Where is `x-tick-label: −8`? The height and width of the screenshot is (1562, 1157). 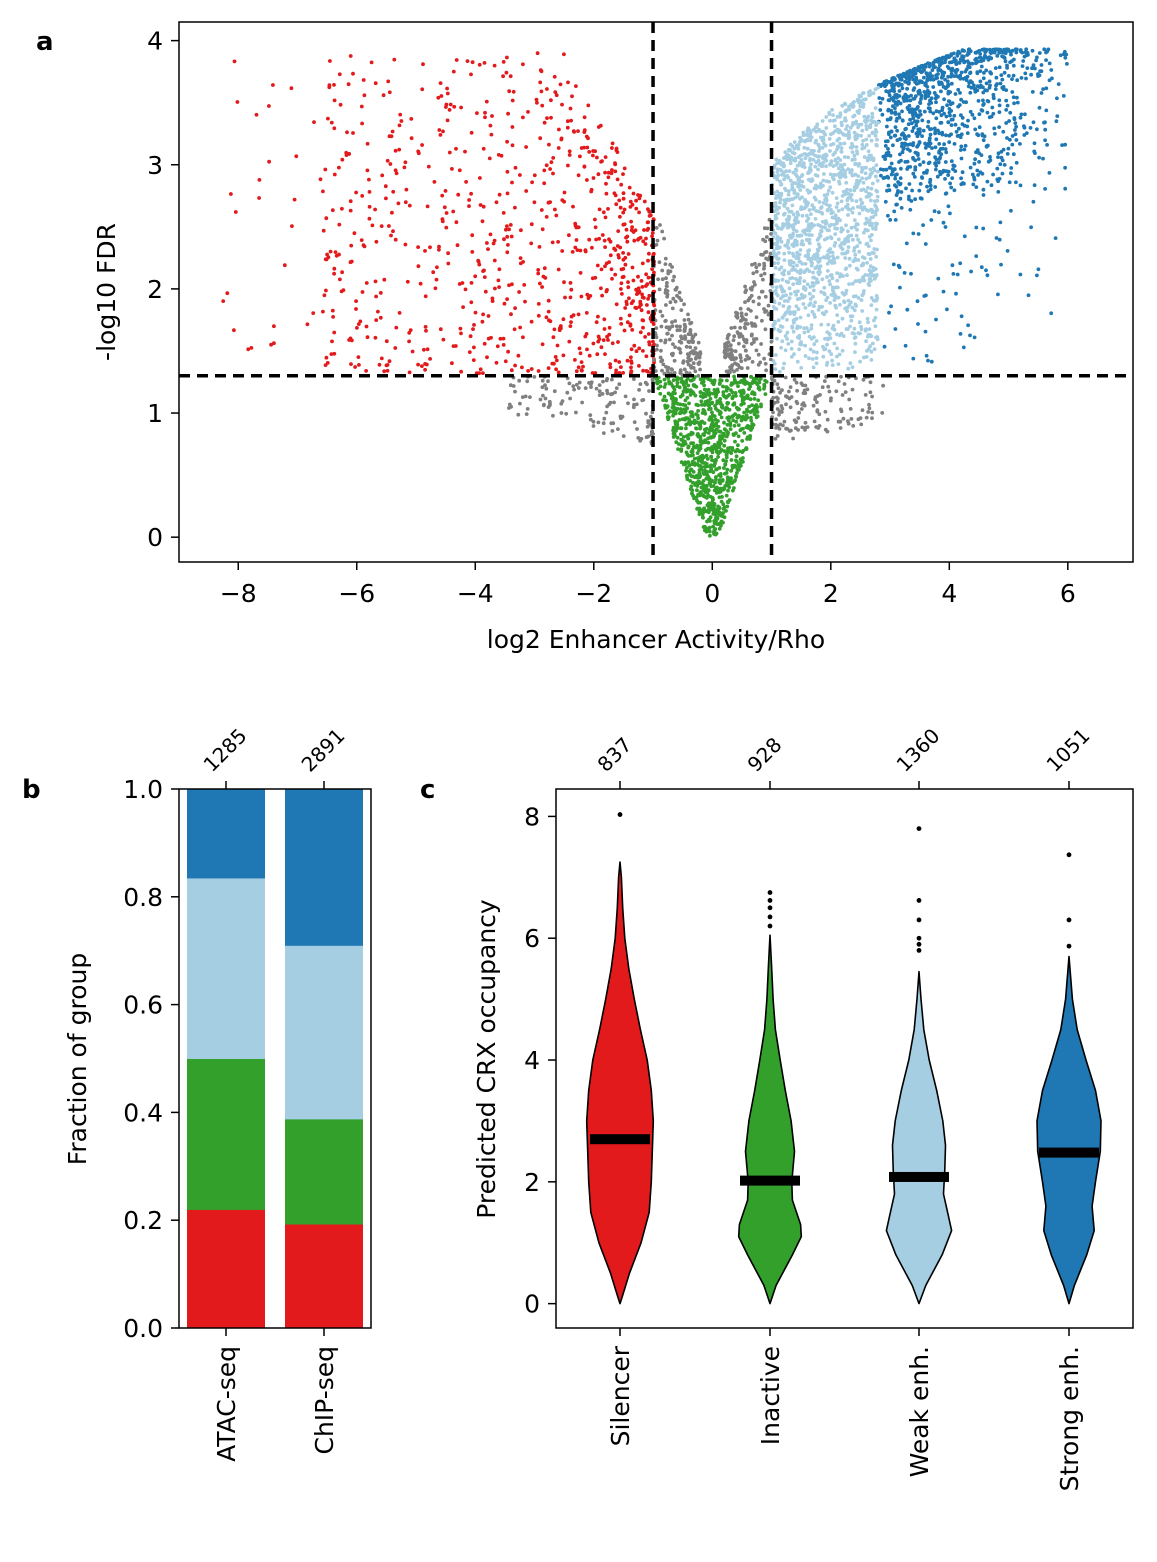
x-tick-label: −8 is located at coordinates (238, 593).